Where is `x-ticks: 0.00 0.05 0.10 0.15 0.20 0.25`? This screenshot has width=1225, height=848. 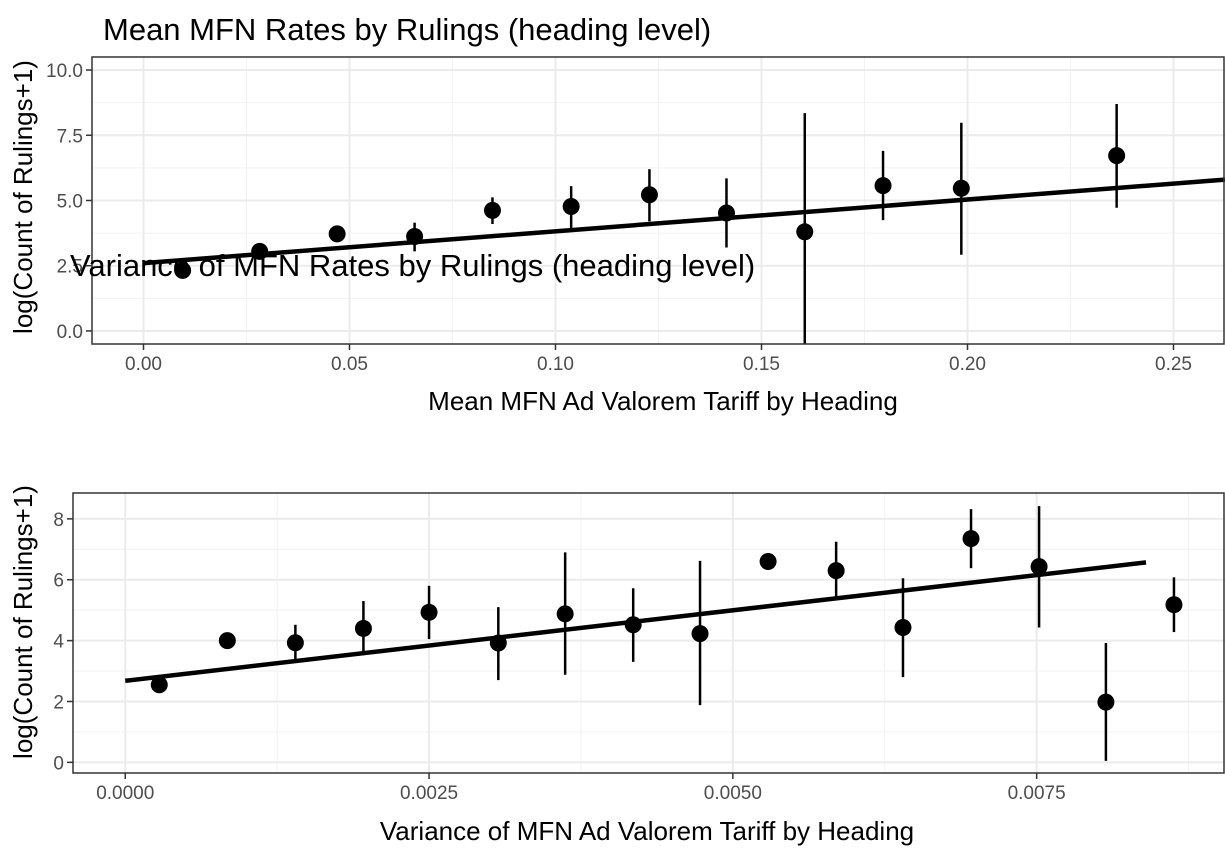
x-ticks: 0.00 0.05 0.10 0.15 0.20 0.25 is located at coordinates (658, 359).